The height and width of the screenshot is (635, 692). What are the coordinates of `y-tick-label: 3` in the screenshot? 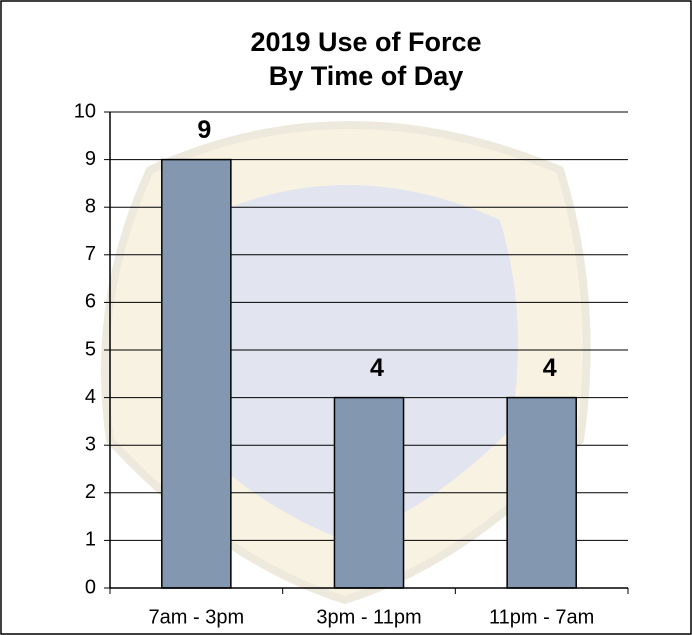 It's located at (90, 444).